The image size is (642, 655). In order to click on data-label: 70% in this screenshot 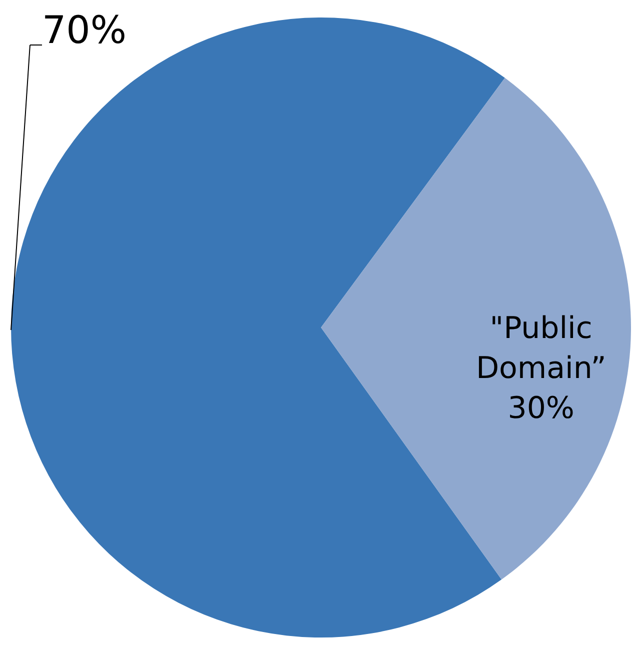, I will do `click(84, 30)`.